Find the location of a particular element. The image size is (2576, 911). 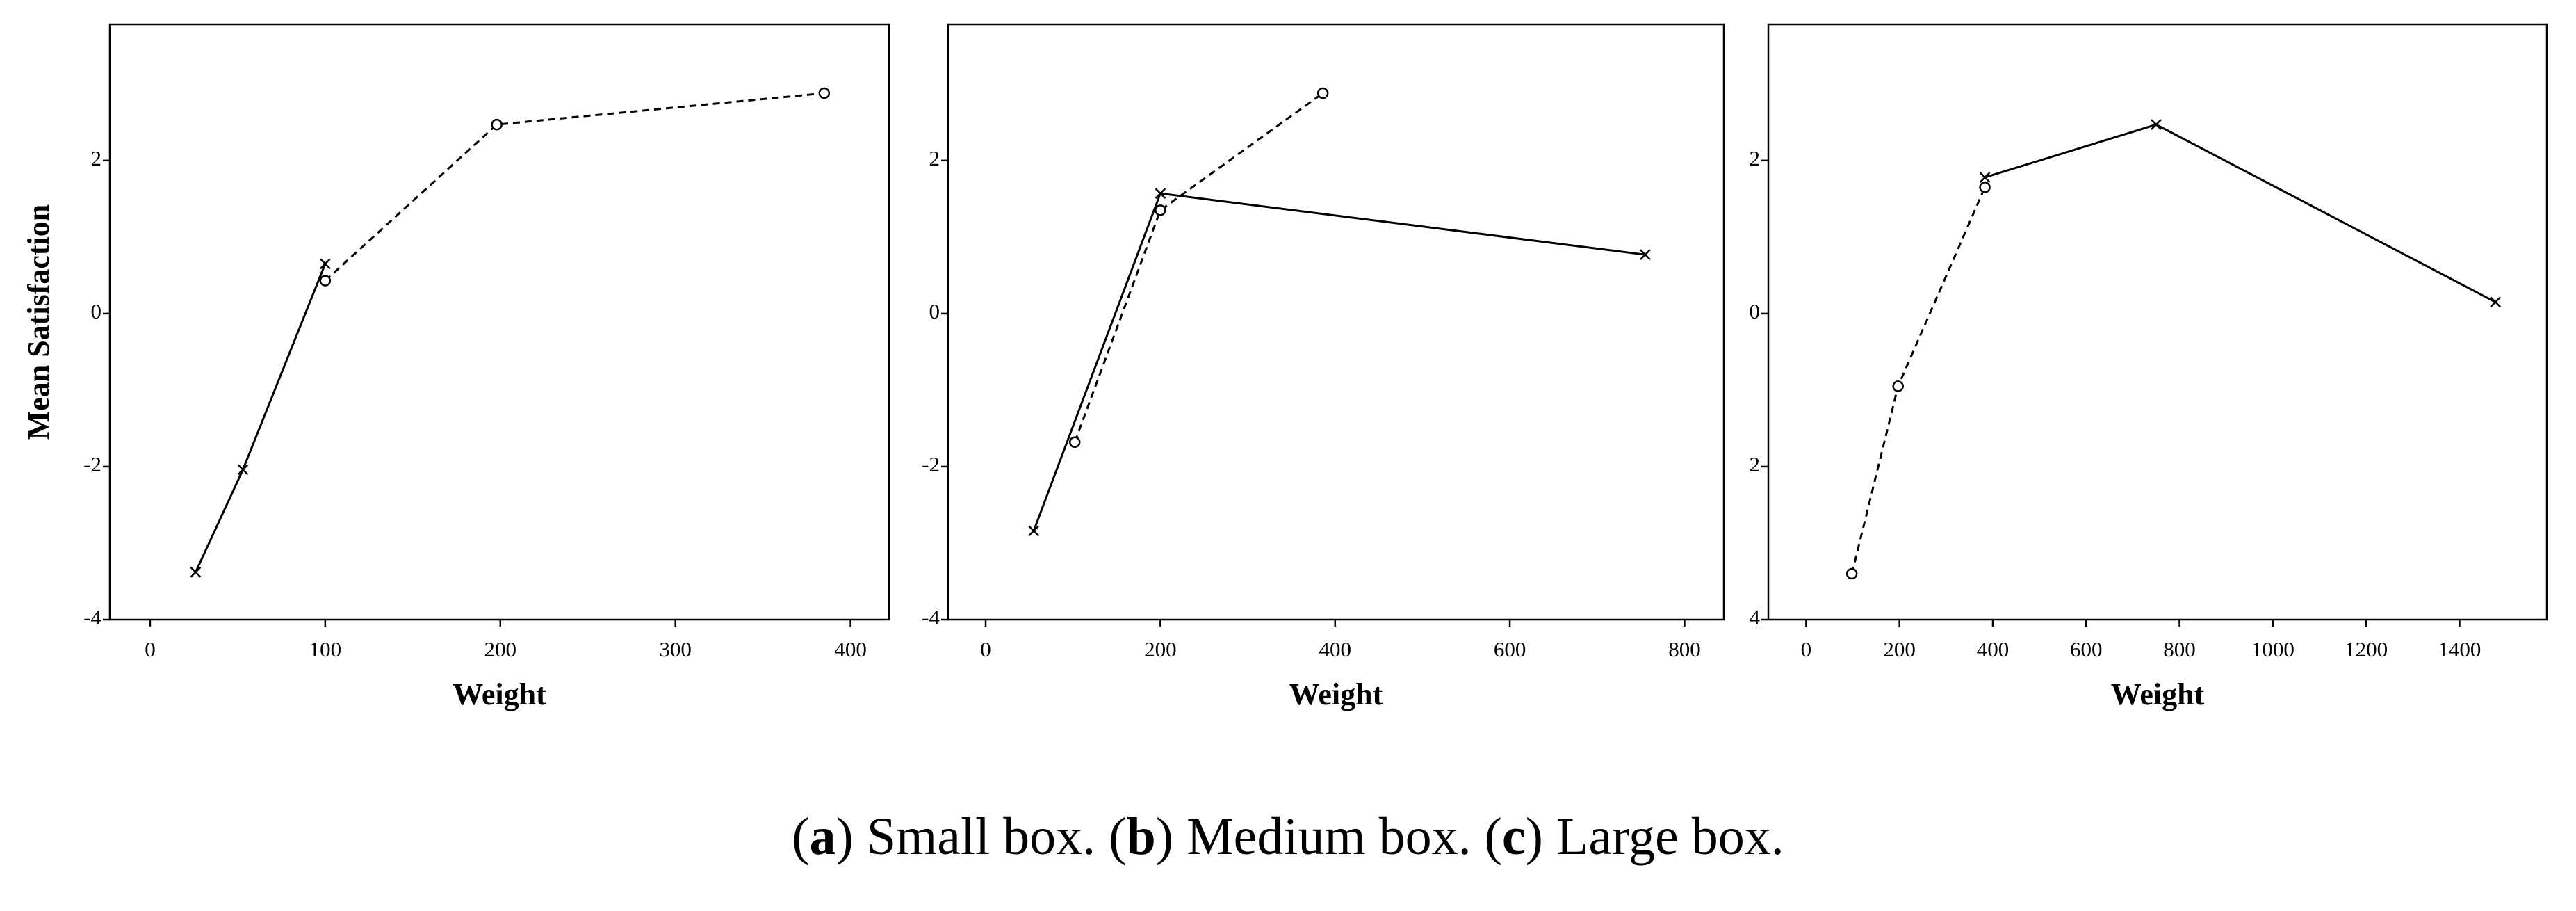

caption-part: ) Medium box. ( is located at coordinates (1329, 836).